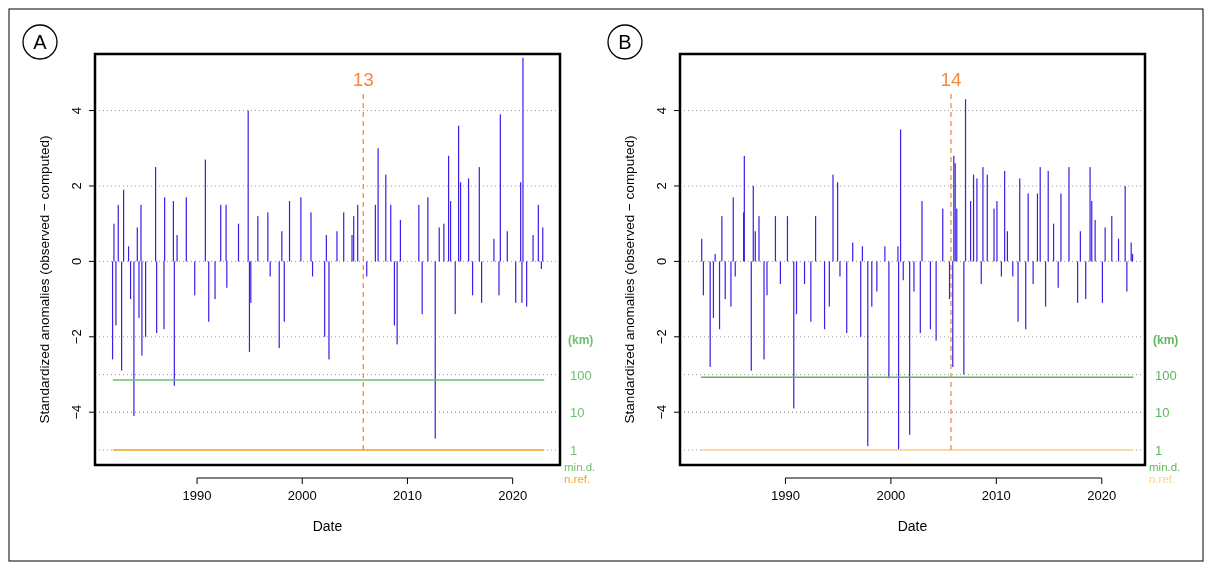  Describe the element at coordinates (363, 79) in the screenshot. I see `annotation: 13` at that location.